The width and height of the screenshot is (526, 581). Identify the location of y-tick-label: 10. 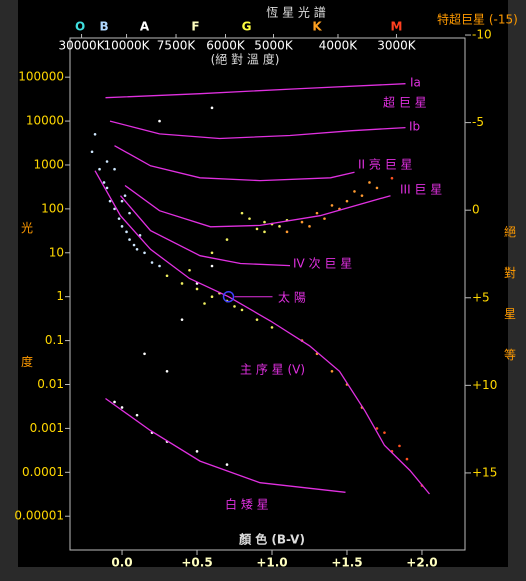
(56, 252).